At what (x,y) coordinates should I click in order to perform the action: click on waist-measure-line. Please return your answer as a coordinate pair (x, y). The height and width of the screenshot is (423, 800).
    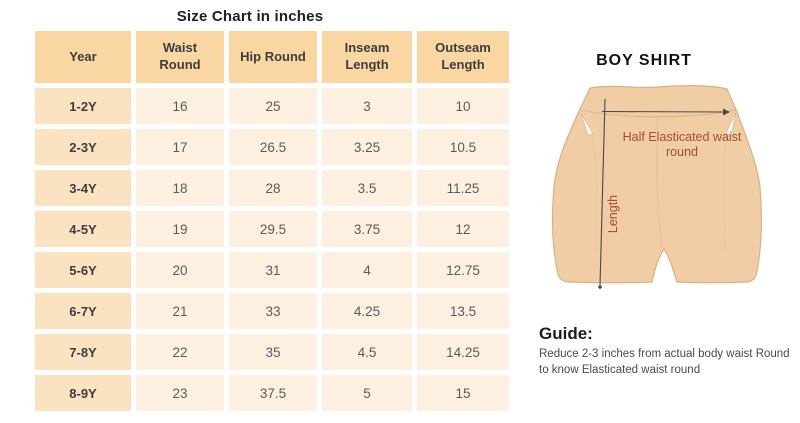
    Looking at the image, I should click on (663, 111).